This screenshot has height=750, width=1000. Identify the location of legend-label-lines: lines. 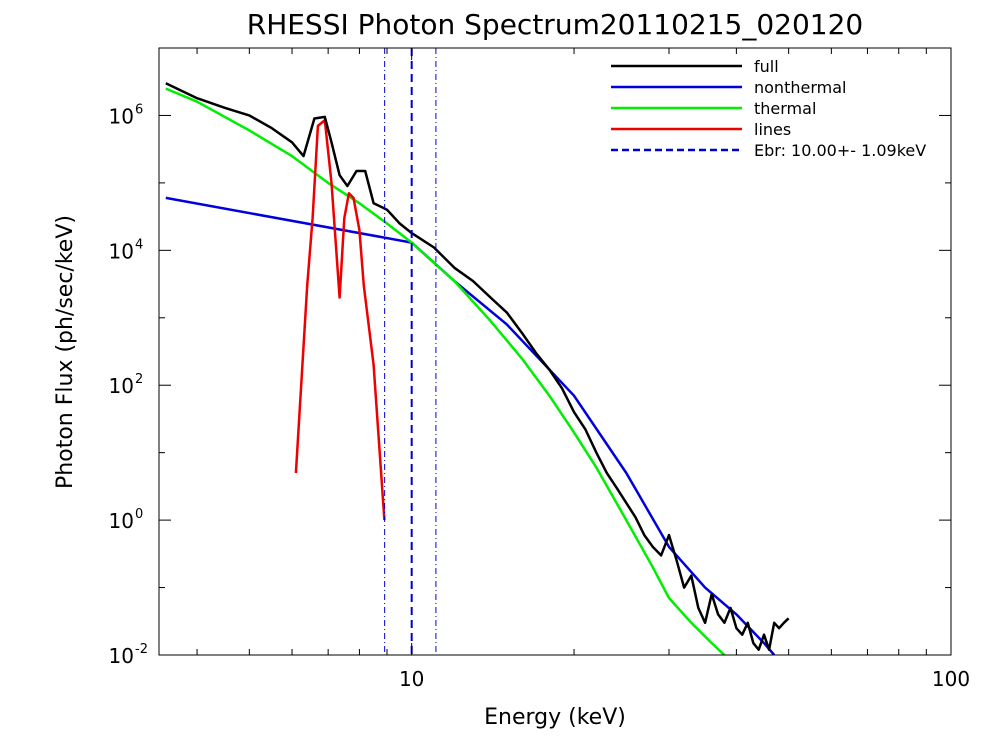
(772, 129).